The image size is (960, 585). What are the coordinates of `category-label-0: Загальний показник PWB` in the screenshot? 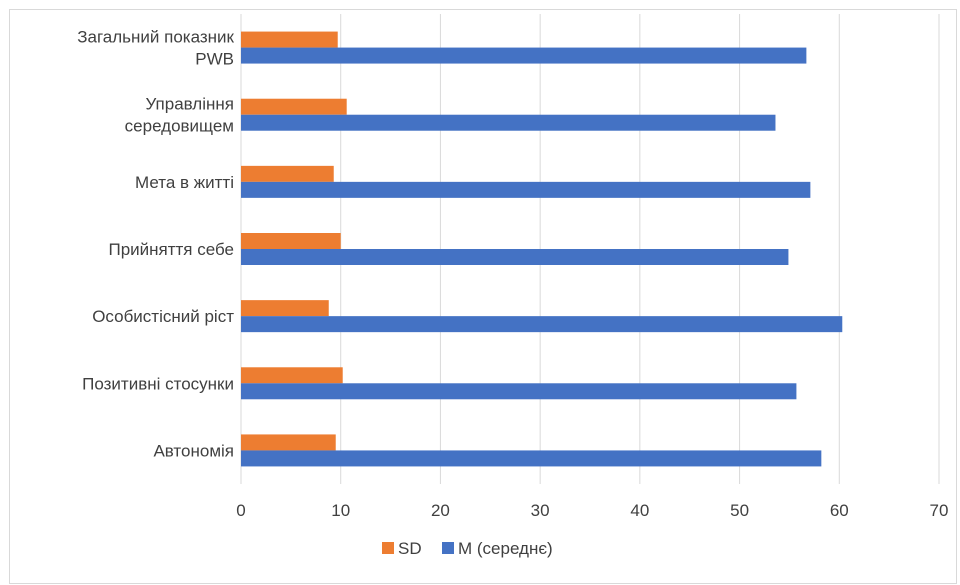 It's located at (155, 48).